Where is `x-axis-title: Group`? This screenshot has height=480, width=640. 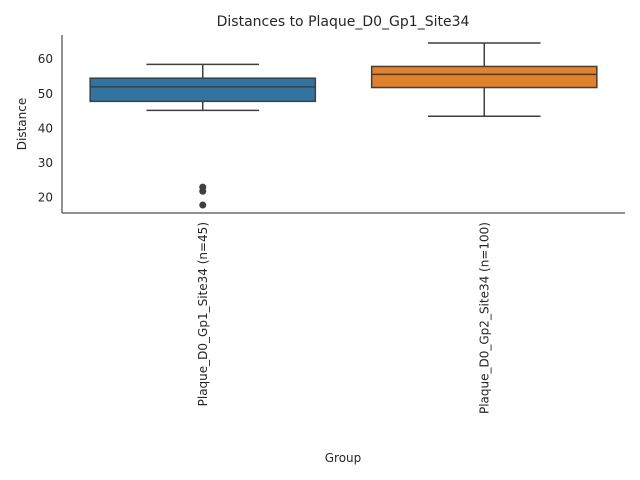 x-axis-title: Group is located at coordinates (343, 458).